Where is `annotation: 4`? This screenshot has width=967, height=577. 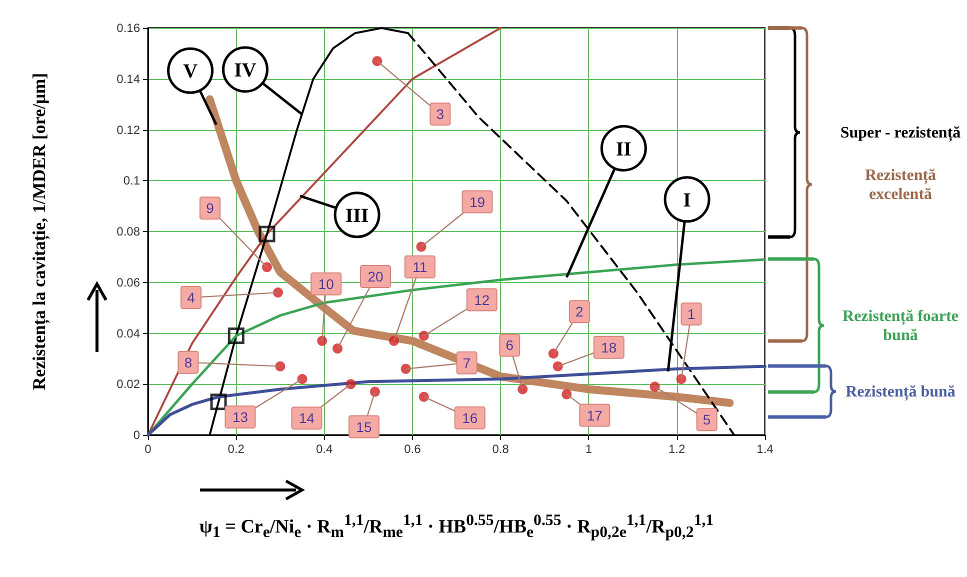 annotation: 4 is located at coordinates (191, 298).